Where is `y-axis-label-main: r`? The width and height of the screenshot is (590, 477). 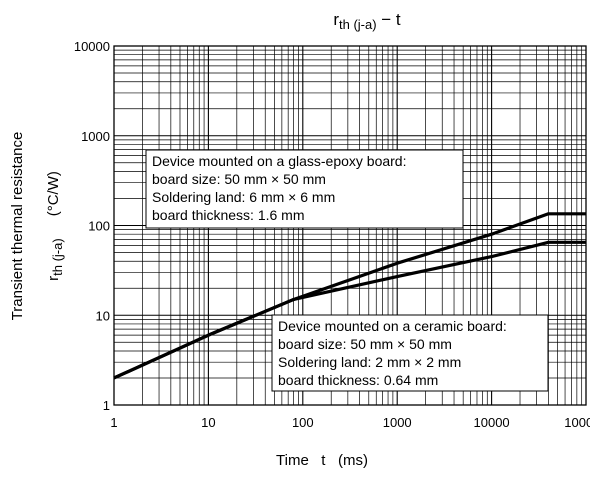
y-axis-label-main: r is located at coordinates (53, 278).